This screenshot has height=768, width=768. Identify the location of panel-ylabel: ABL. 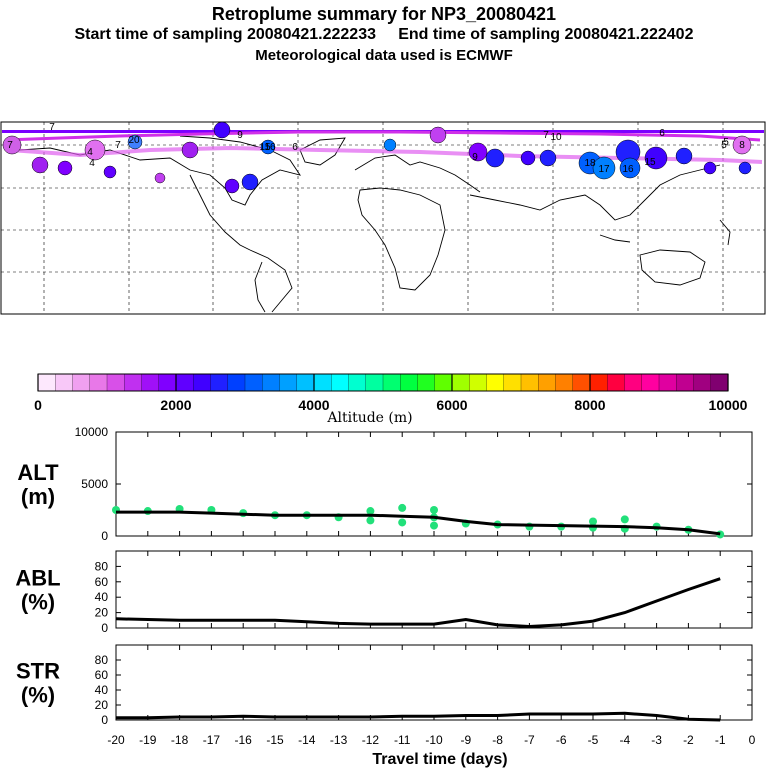
(37, 578).